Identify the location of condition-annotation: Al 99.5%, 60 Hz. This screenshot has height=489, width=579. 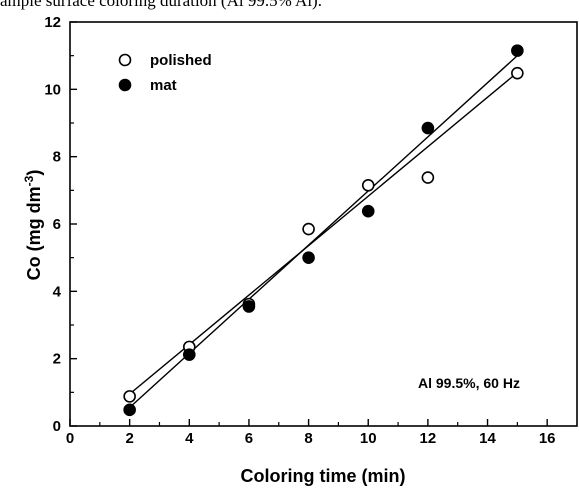
(469, 383).